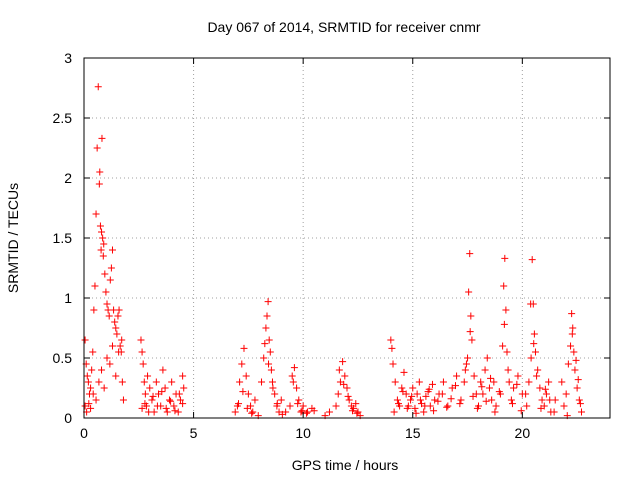 The height and width of the screenshot is (480, 640). What do you see at coordinates (68, 178) in the screenshot?
I see `y-tick-label: 2` at bounding box center [68, 178].